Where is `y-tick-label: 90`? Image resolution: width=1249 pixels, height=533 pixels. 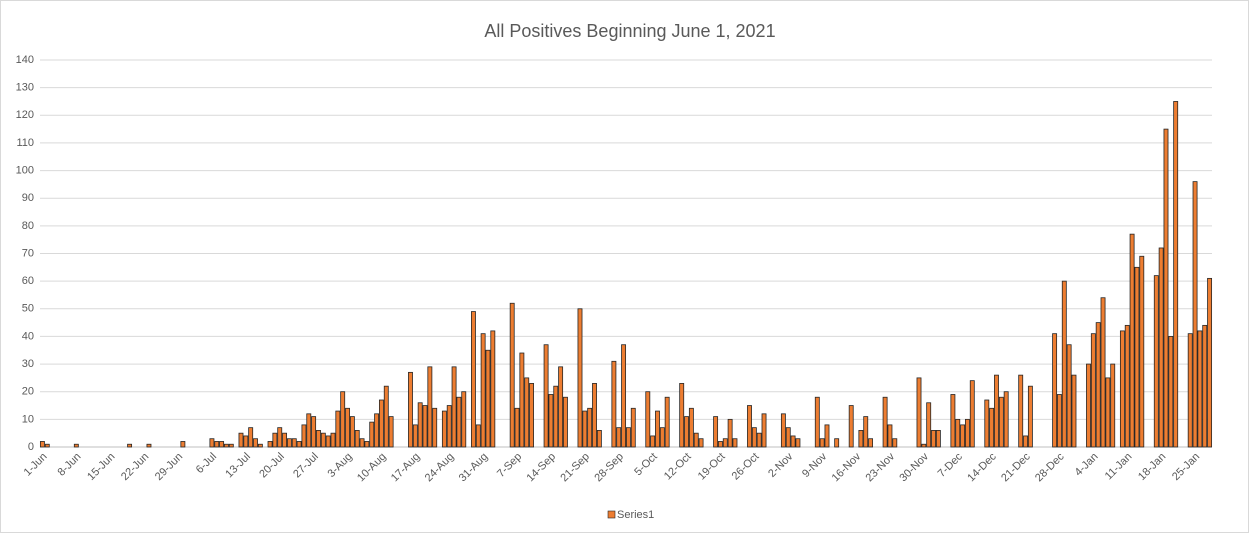
y-tick-label: 90 is located at coordinates (28, 198).